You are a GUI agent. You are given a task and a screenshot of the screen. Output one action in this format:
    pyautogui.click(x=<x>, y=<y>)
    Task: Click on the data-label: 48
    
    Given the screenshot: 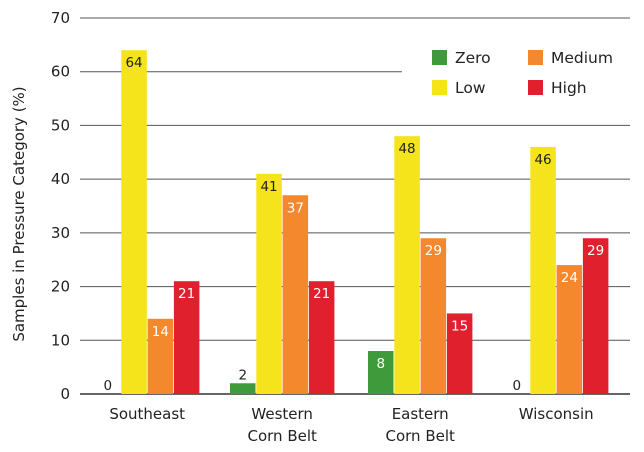 What is the action you would take?
    pyautogui.click(x=406, y=149)
    